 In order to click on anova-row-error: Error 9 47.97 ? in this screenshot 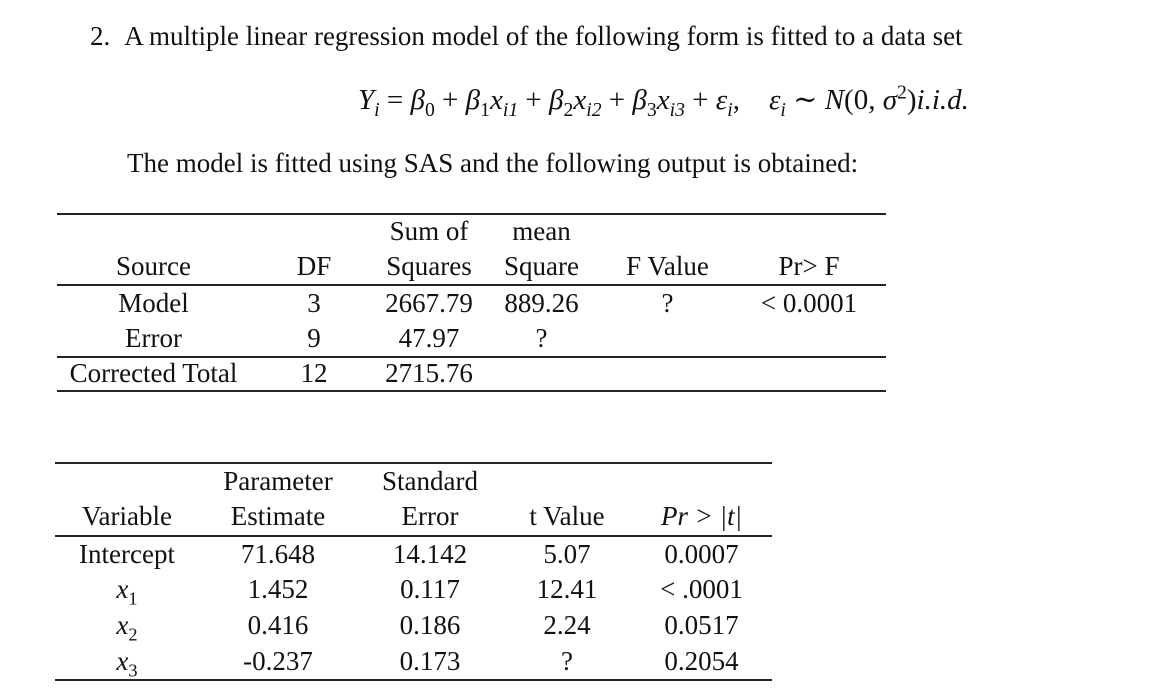, I will do `click(471, 339)`.